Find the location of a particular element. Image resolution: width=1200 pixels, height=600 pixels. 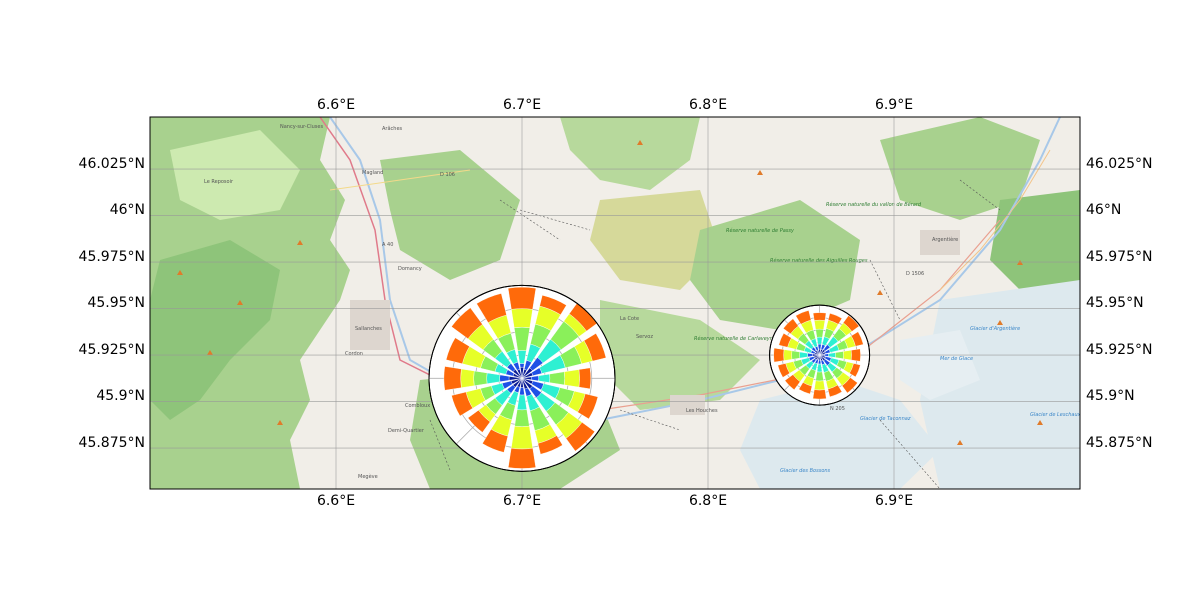

label-nancy-sur-cluses: Nancy-sur-Cluses is located at coordinates (301, 127).